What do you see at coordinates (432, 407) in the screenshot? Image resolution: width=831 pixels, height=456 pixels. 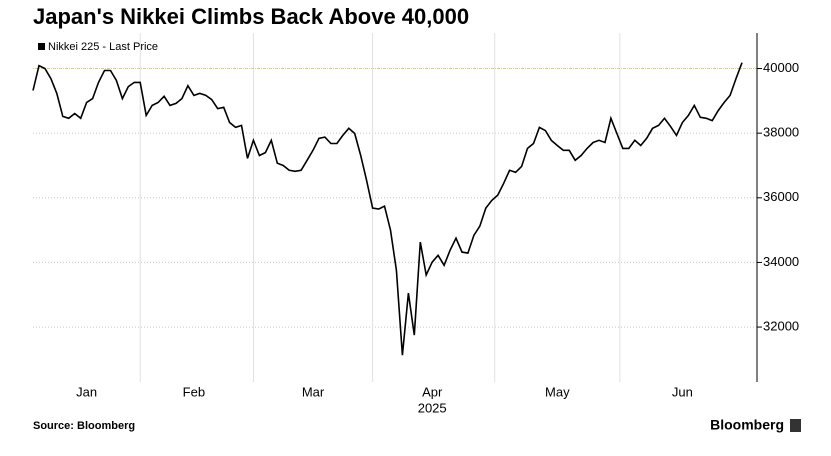 I see `x-axis-label: 2025` at bounding box center [432, 407].